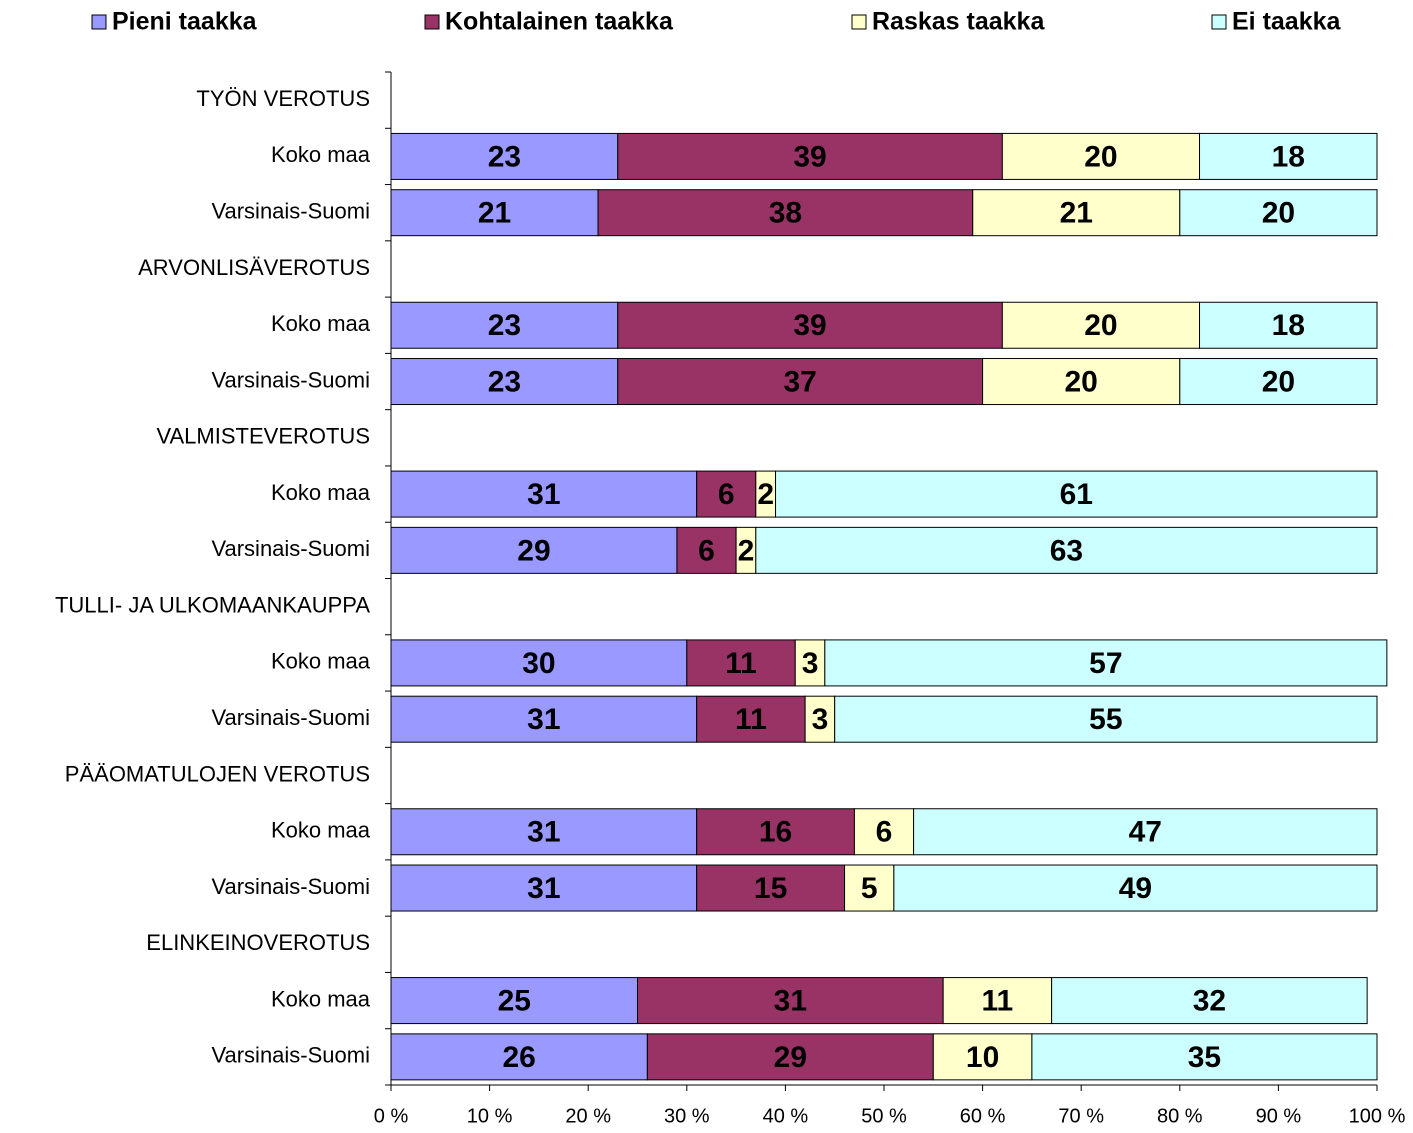 The height and width of the screenshot is (1133, 1413). I want to click on category-label: PÄÄOMATULOJEN VEROTUS, so click(217, 773).